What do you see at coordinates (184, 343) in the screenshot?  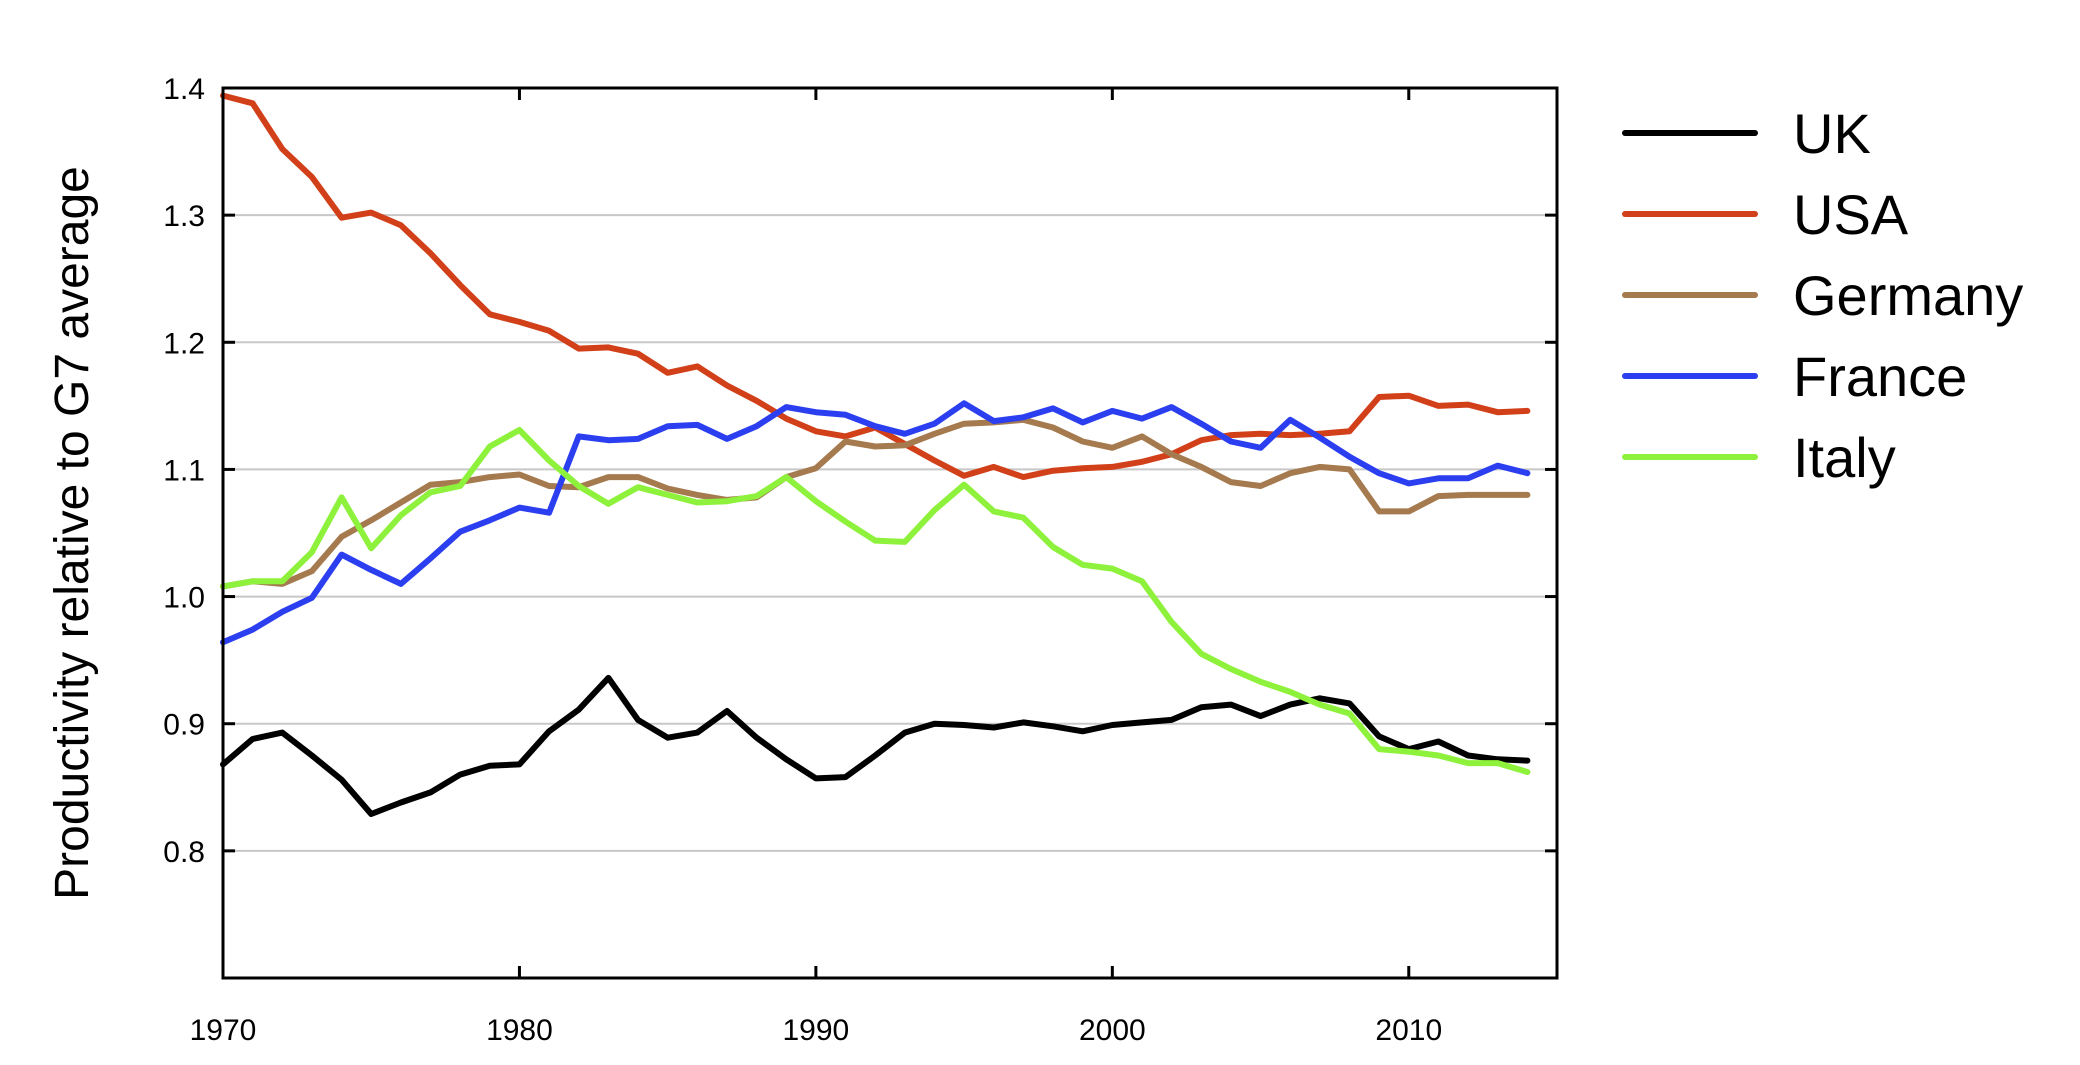 I see `y-tick-label: 1.2` at bounding box center [184, 343].